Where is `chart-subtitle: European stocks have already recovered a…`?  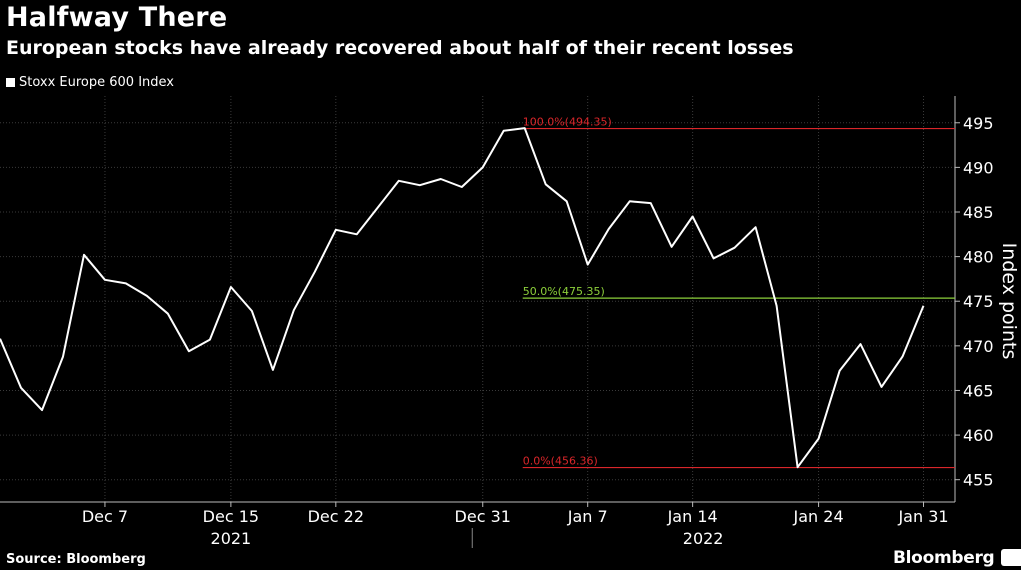 chart-subtitle: European stocks have already recovered a… is located at coordinates (400, 48).